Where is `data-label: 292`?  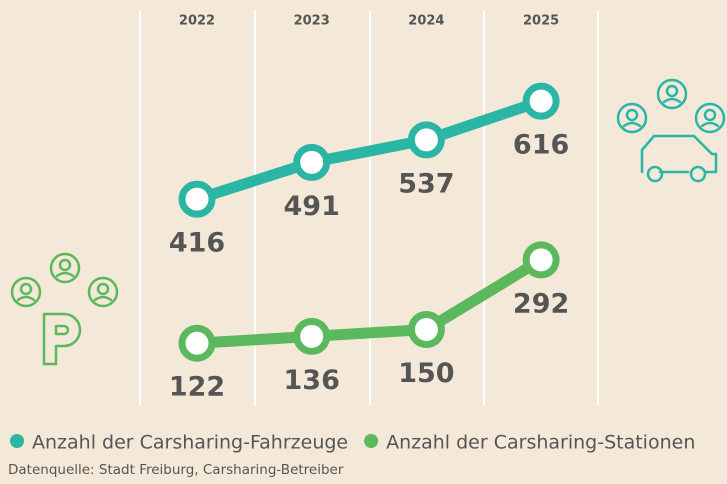 data-label: 292 is located at coordinates (541, 303).